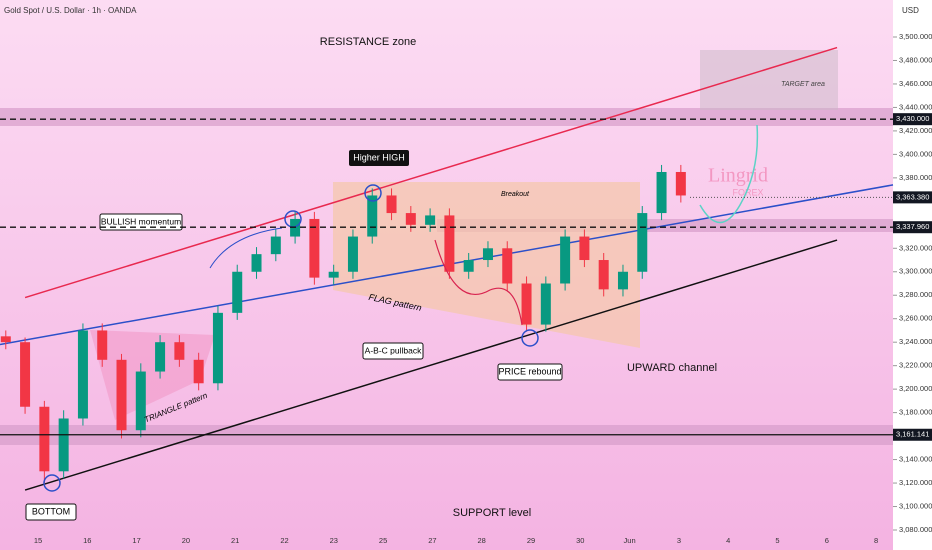  I want to click on y-tick-label: 3,120.000, so click(915, 482).